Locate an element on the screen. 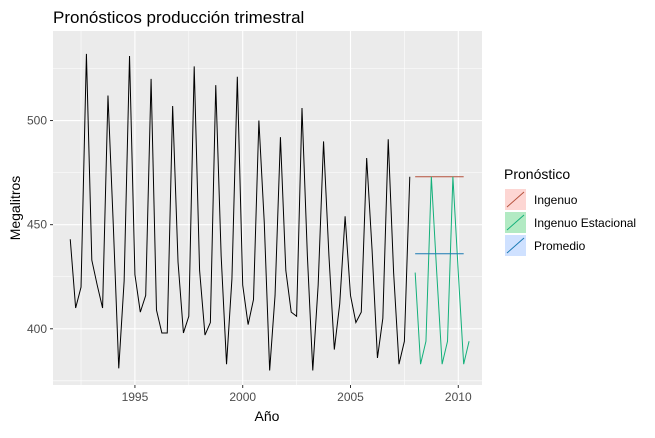 This screenshot has width=655, height=438. legend-label-ingenuo-estacional: Ingenuo Estacional is located at coordinates (585, 223).